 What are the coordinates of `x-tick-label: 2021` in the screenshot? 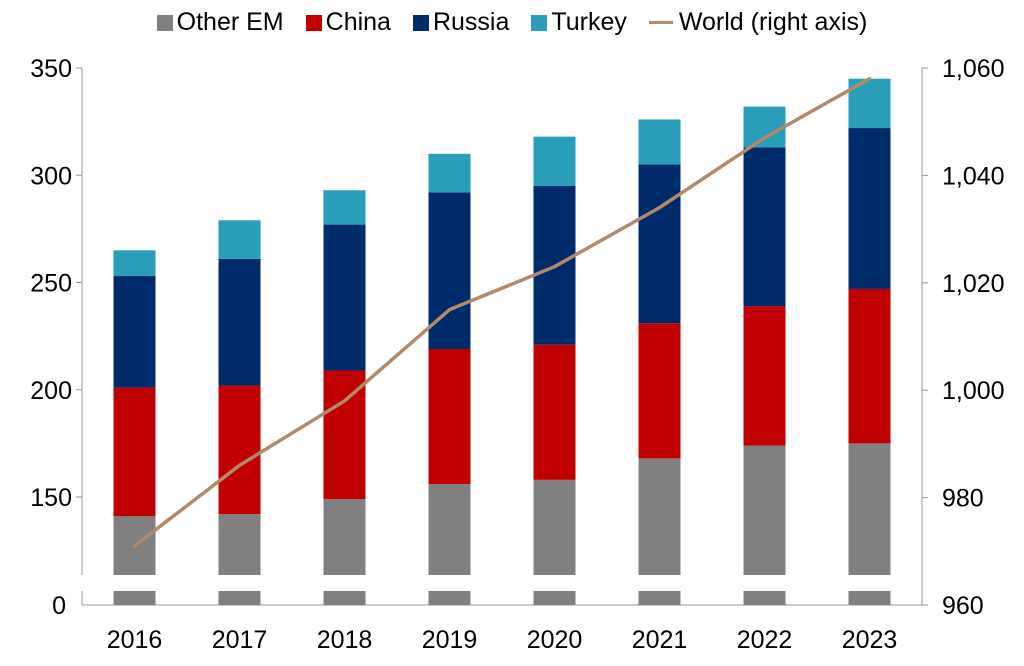 It's located at (660, 640).